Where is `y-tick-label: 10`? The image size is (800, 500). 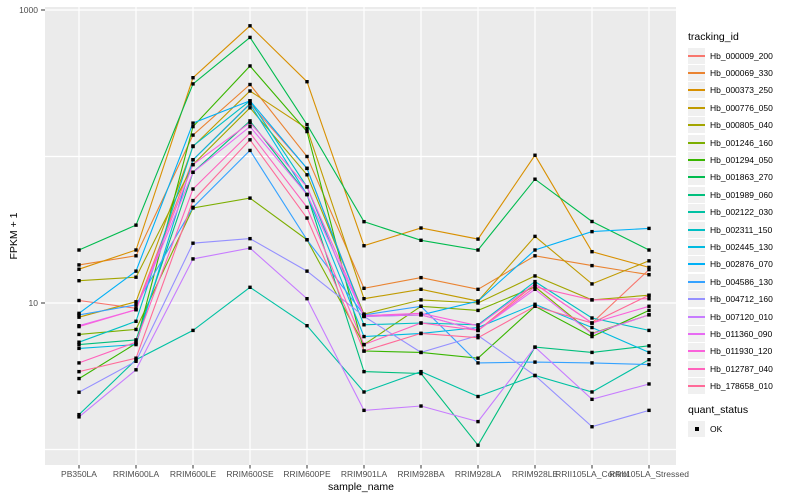 y-tick-label: 10 is located at coordinates (33, 303).